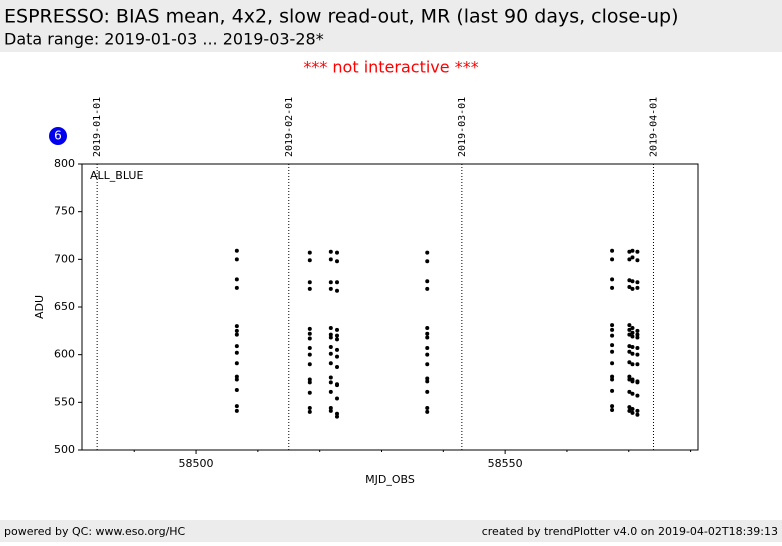  What do you see at coordinates (196, 463) in the screenshot?
I see `x-tick-label: 58500` at bounding box center [196, 463].